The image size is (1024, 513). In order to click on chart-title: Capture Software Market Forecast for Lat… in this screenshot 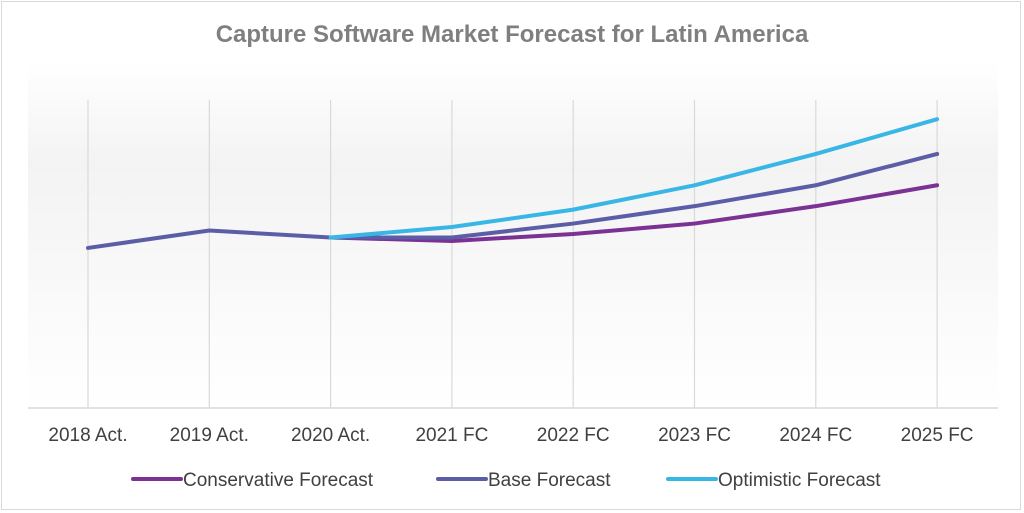, I will do `click(512, 34)`.